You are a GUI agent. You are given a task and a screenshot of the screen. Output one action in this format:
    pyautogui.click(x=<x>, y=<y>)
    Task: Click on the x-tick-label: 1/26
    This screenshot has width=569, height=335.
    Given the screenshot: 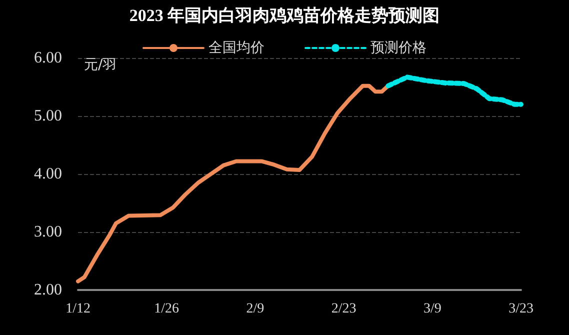 What is the action you would take?
    pyautogui.click(x=167, y=309)
    